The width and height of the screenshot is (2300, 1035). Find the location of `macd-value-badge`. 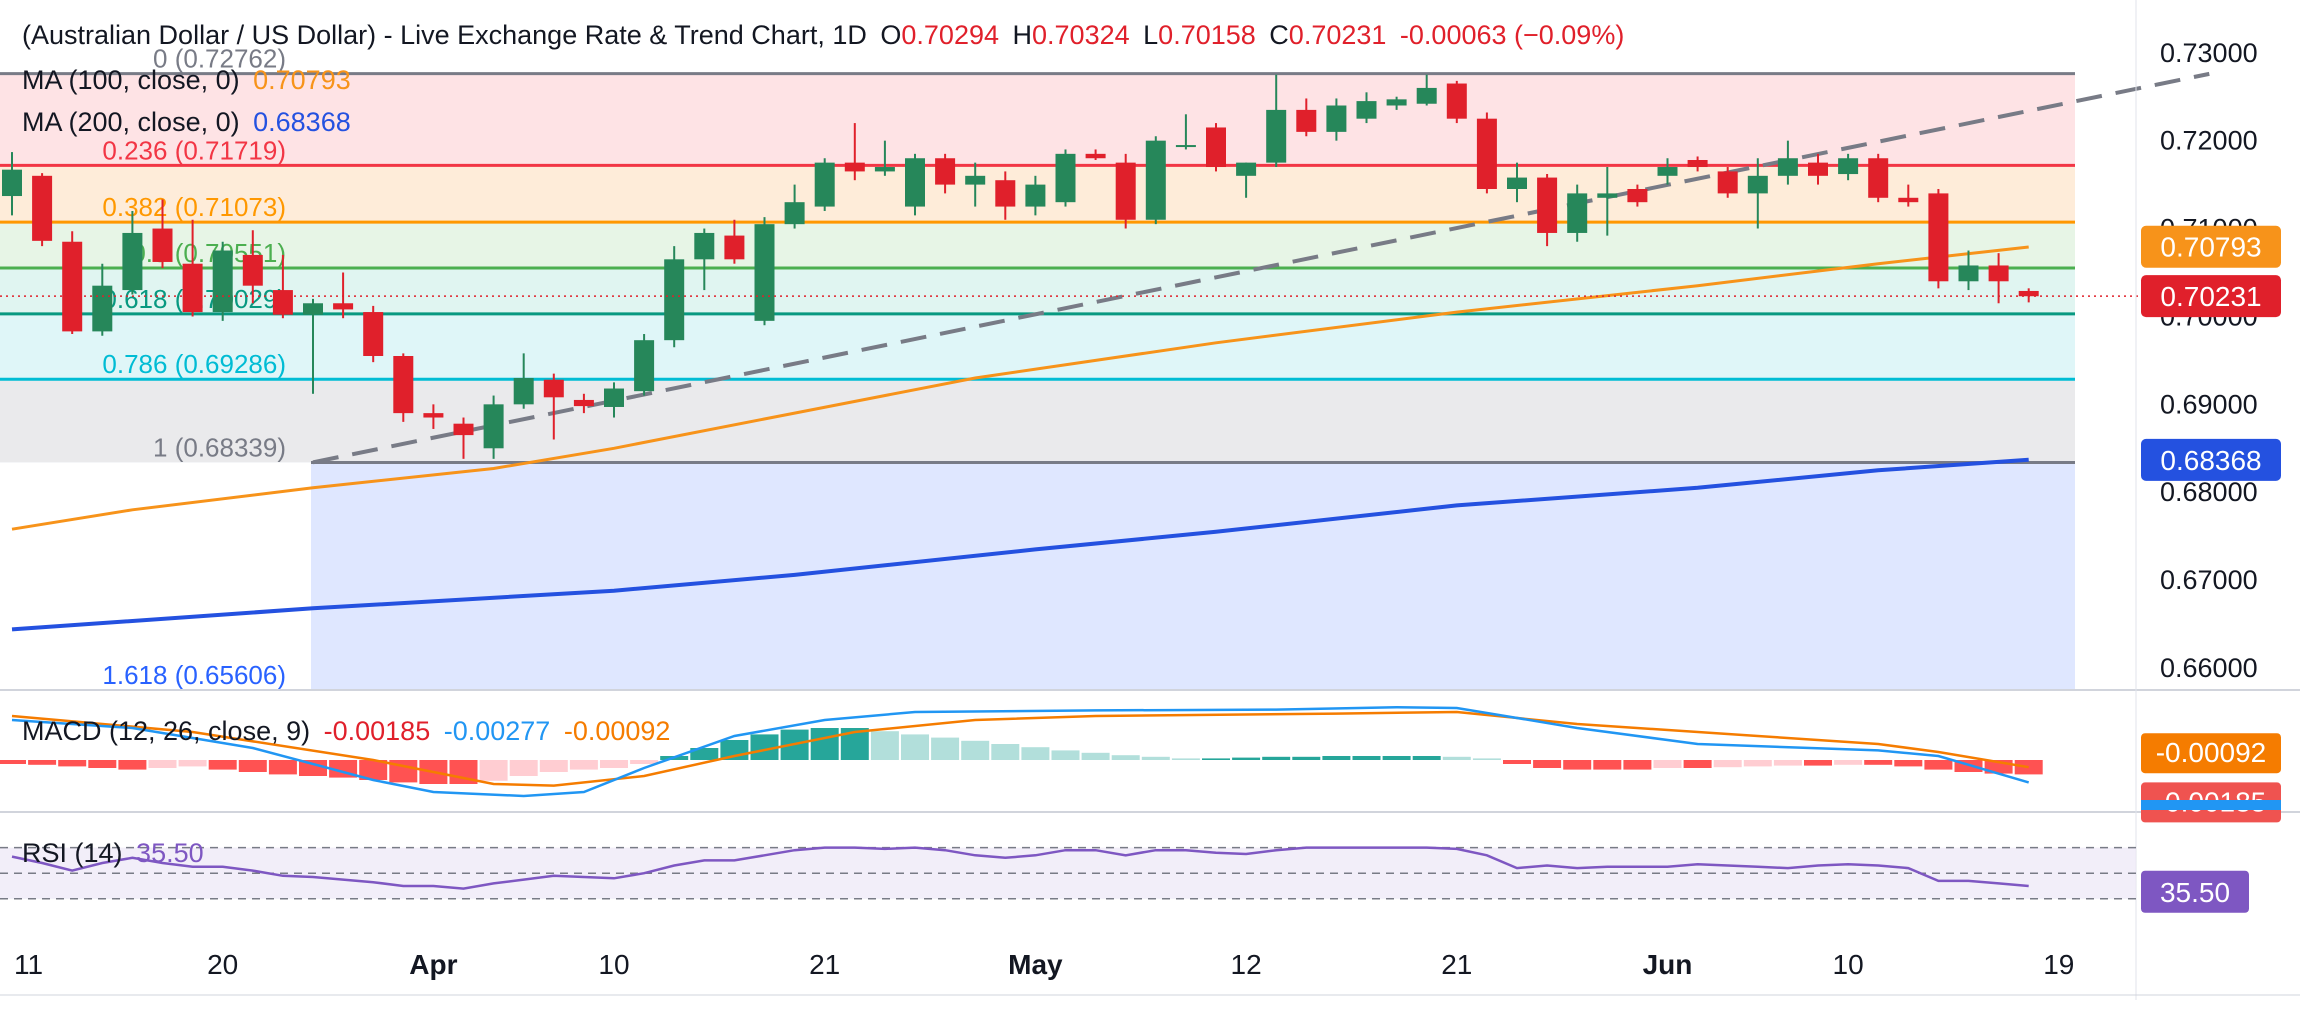

macd-value-badge is located at coordinates (2211, 753).